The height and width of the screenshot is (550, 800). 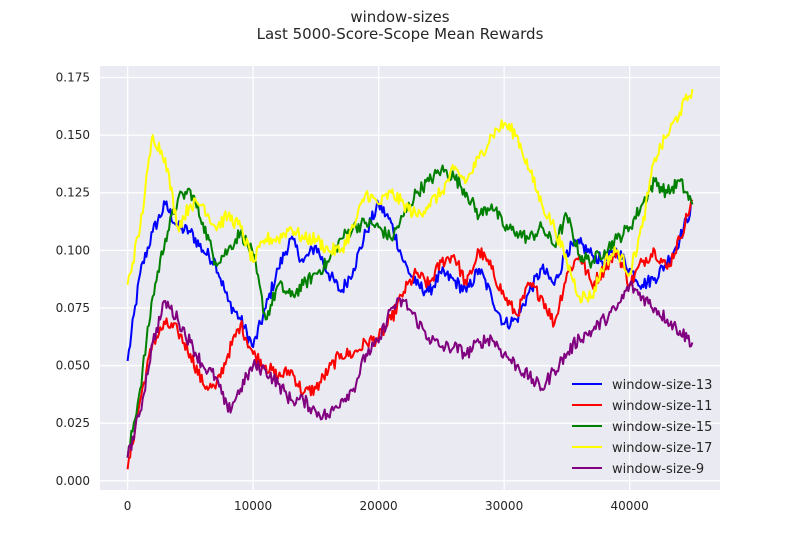 What do you see at coordinates (658, 469) in the screenshot?
I see `legend-label: window-size-9` at bounding box center [658, 469].